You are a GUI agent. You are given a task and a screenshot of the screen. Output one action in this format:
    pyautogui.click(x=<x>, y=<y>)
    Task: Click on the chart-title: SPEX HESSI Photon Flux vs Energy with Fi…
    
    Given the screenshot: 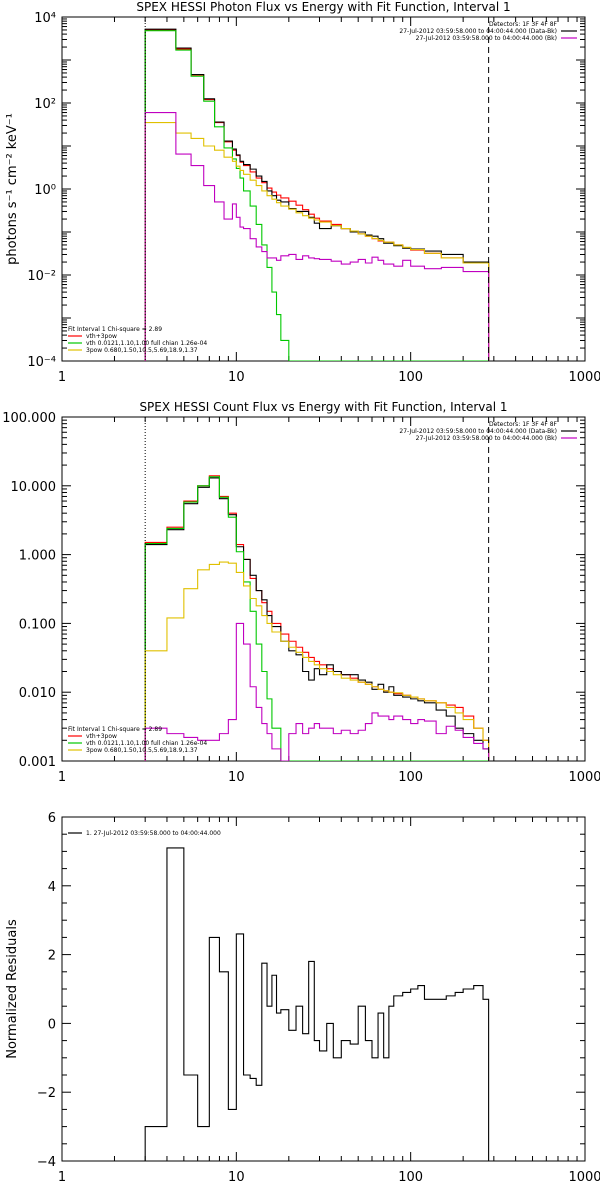 What is the action you would take?
    pyautogui.click(x=323, y=7)
    